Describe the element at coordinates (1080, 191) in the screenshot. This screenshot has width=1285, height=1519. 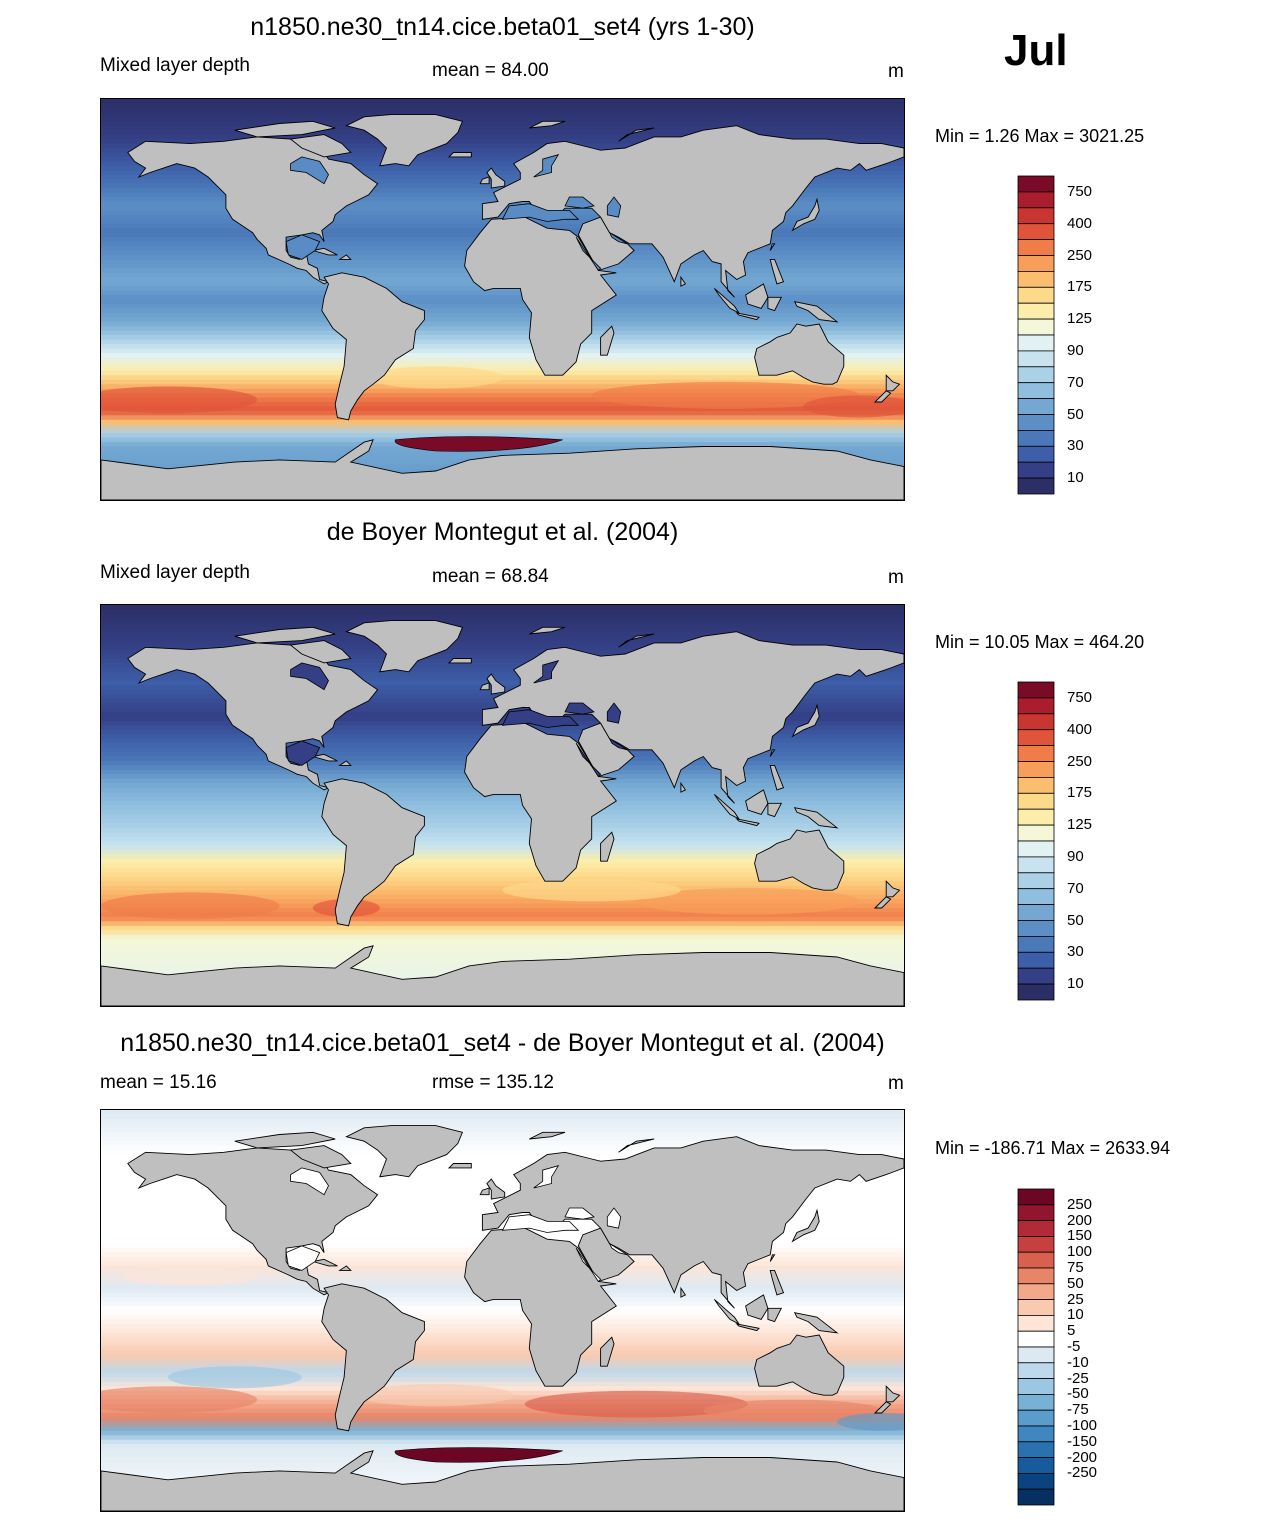
I see `colorbar-label: 750` at that location.